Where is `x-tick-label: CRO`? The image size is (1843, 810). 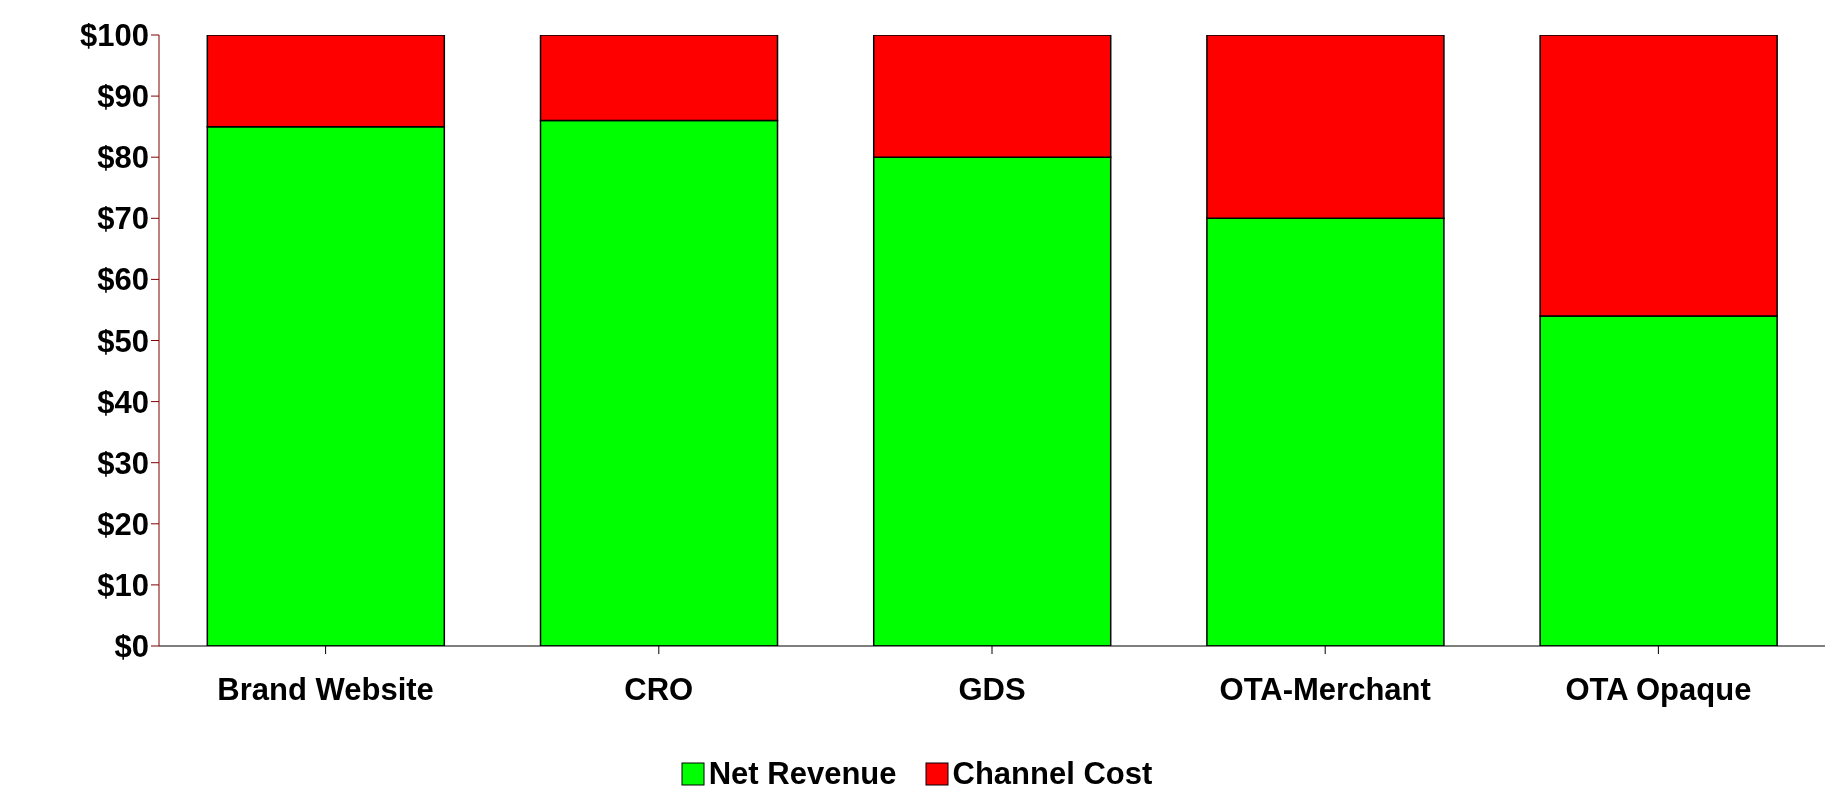
x-tick-label: CRO is located at coordinates (659, 690).